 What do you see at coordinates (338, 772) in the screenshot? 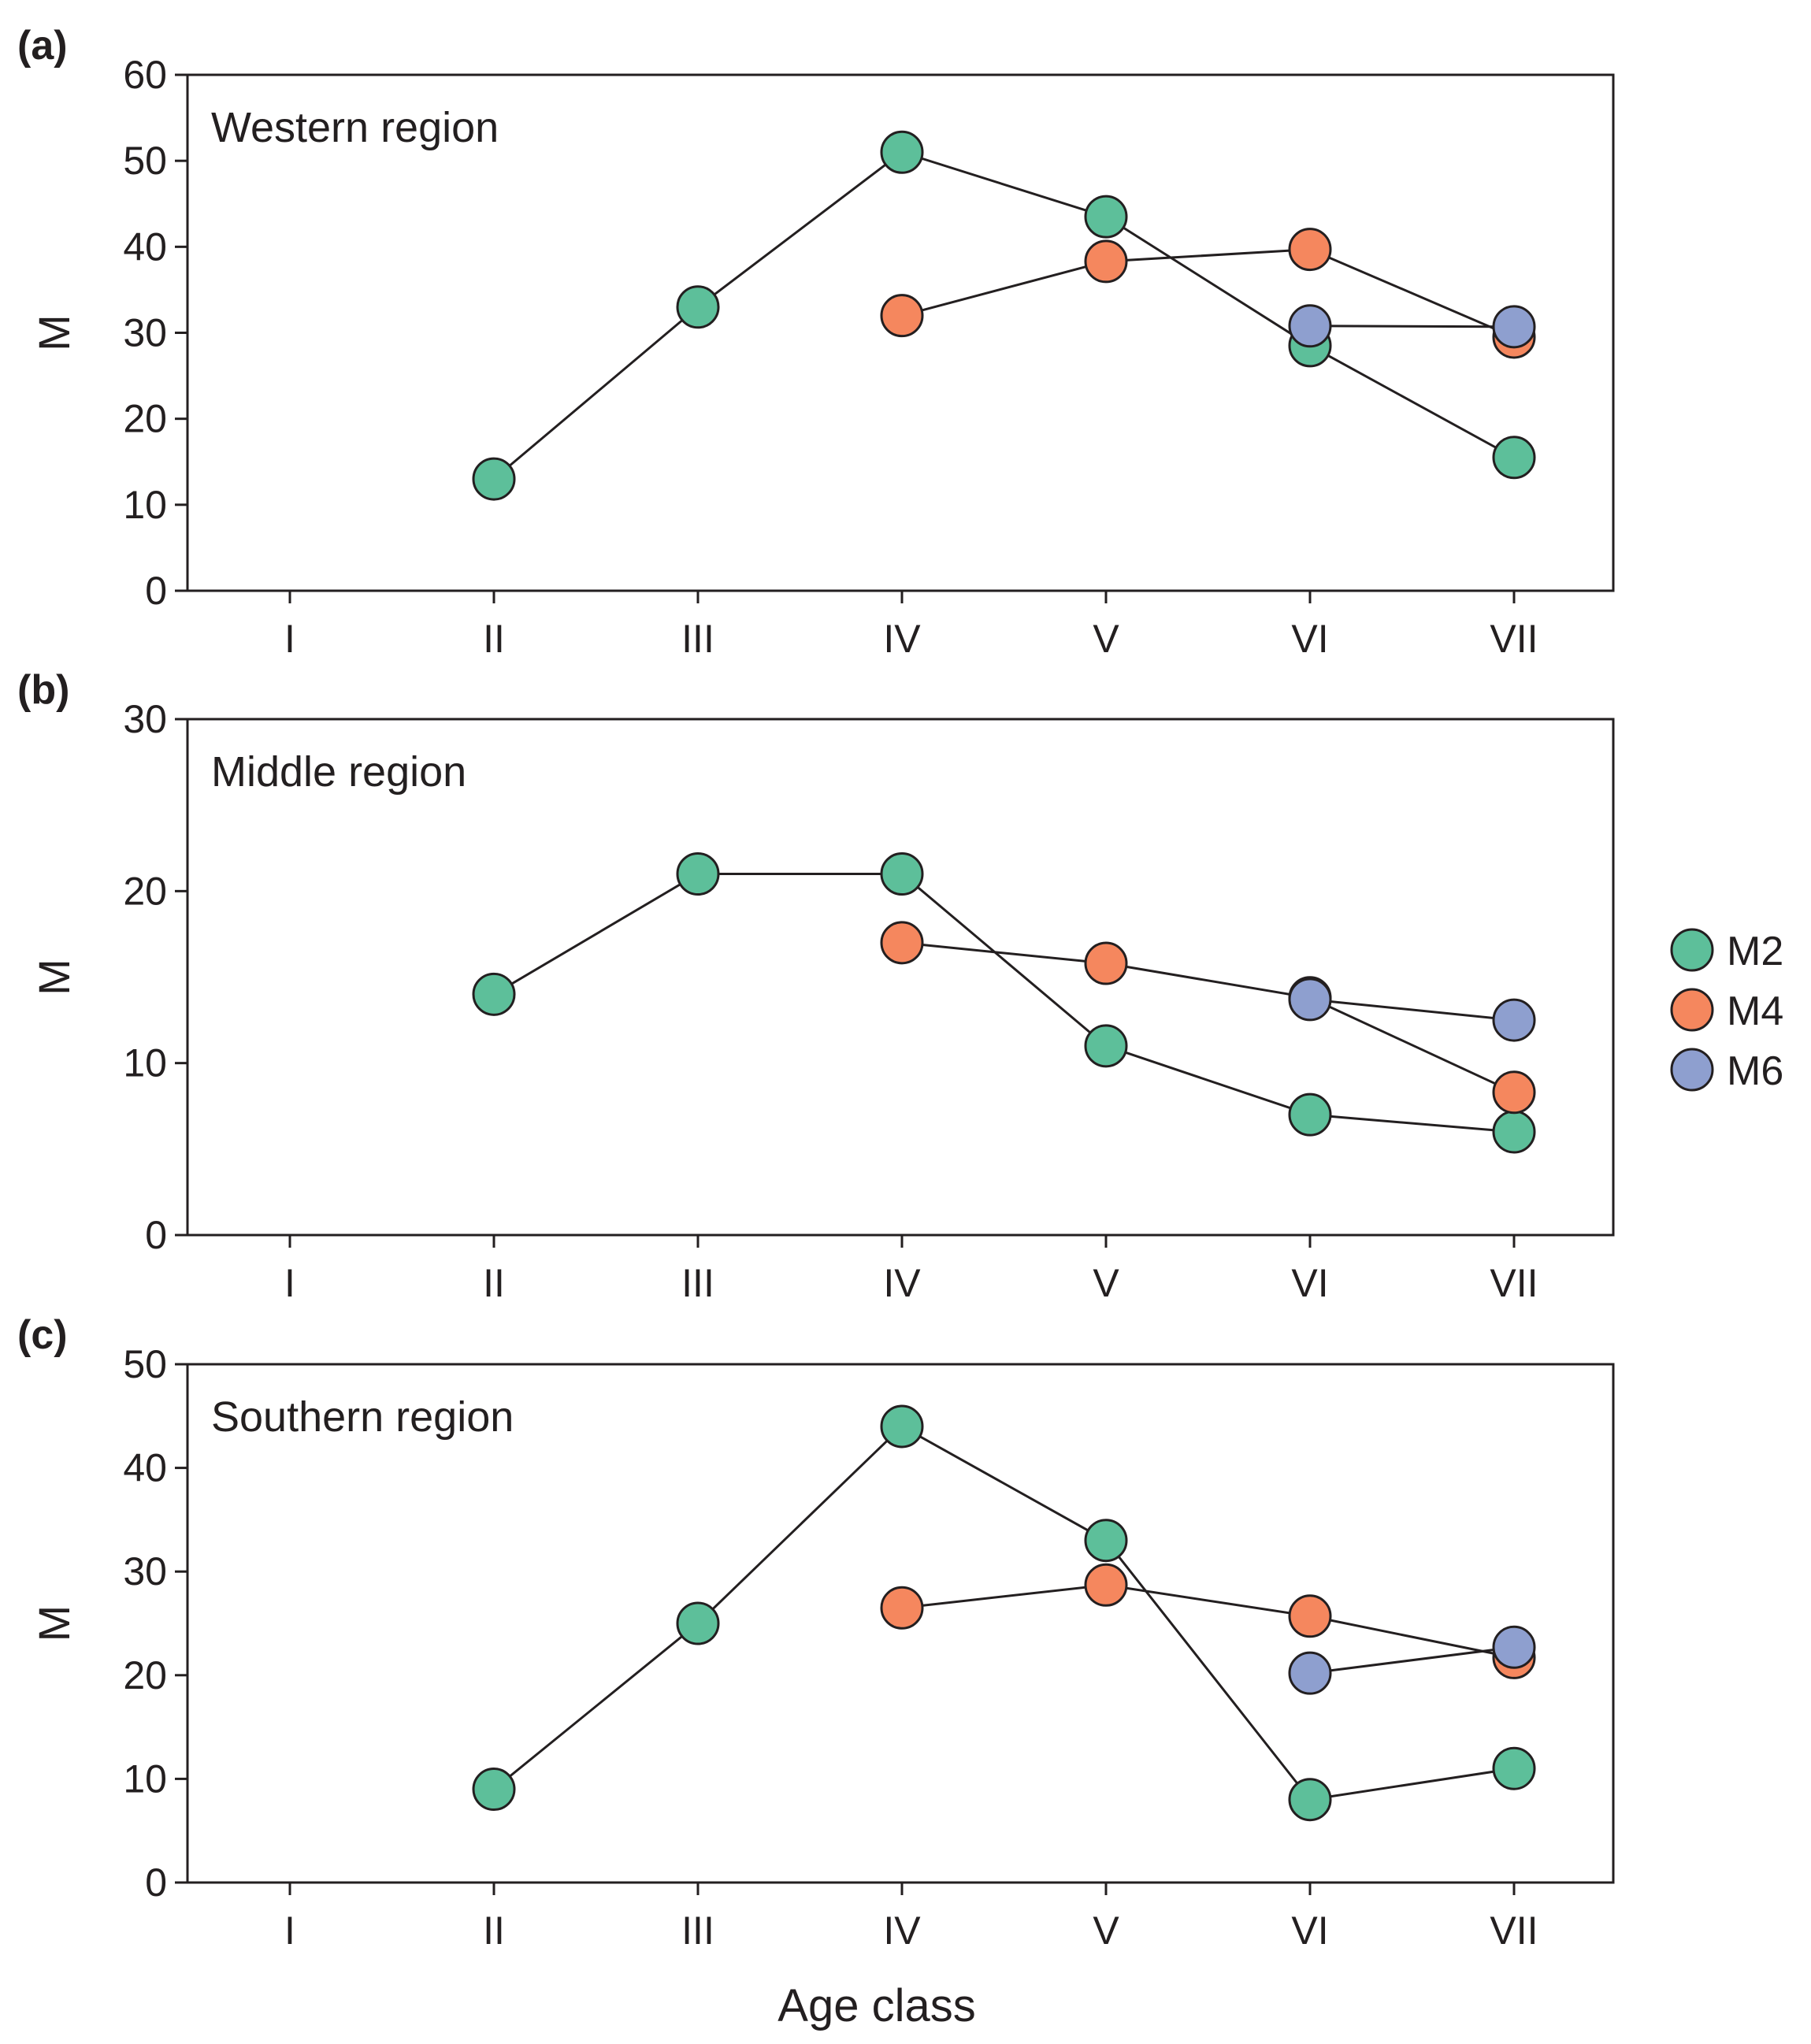
I see `panel-title: Middle region` at bounding box center [338, 772].